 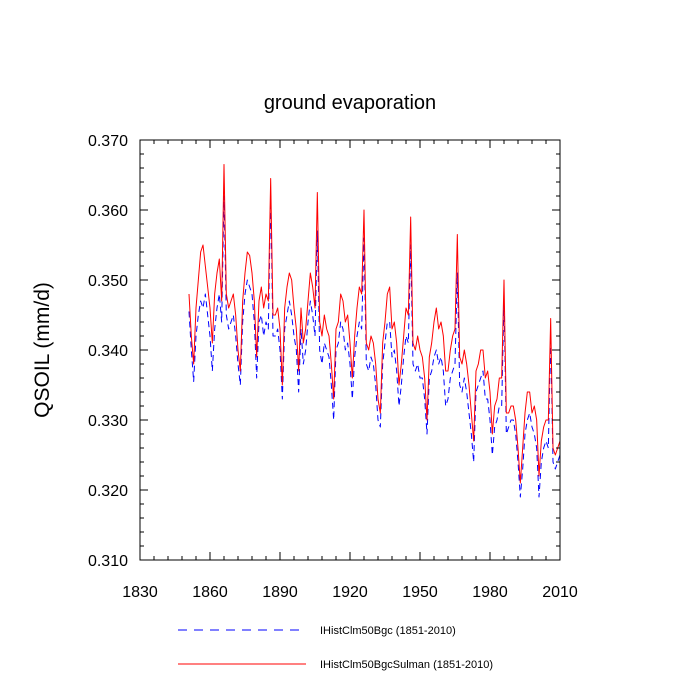 I want to click on x-tick-label: 1950, so click(x=420, y=592).